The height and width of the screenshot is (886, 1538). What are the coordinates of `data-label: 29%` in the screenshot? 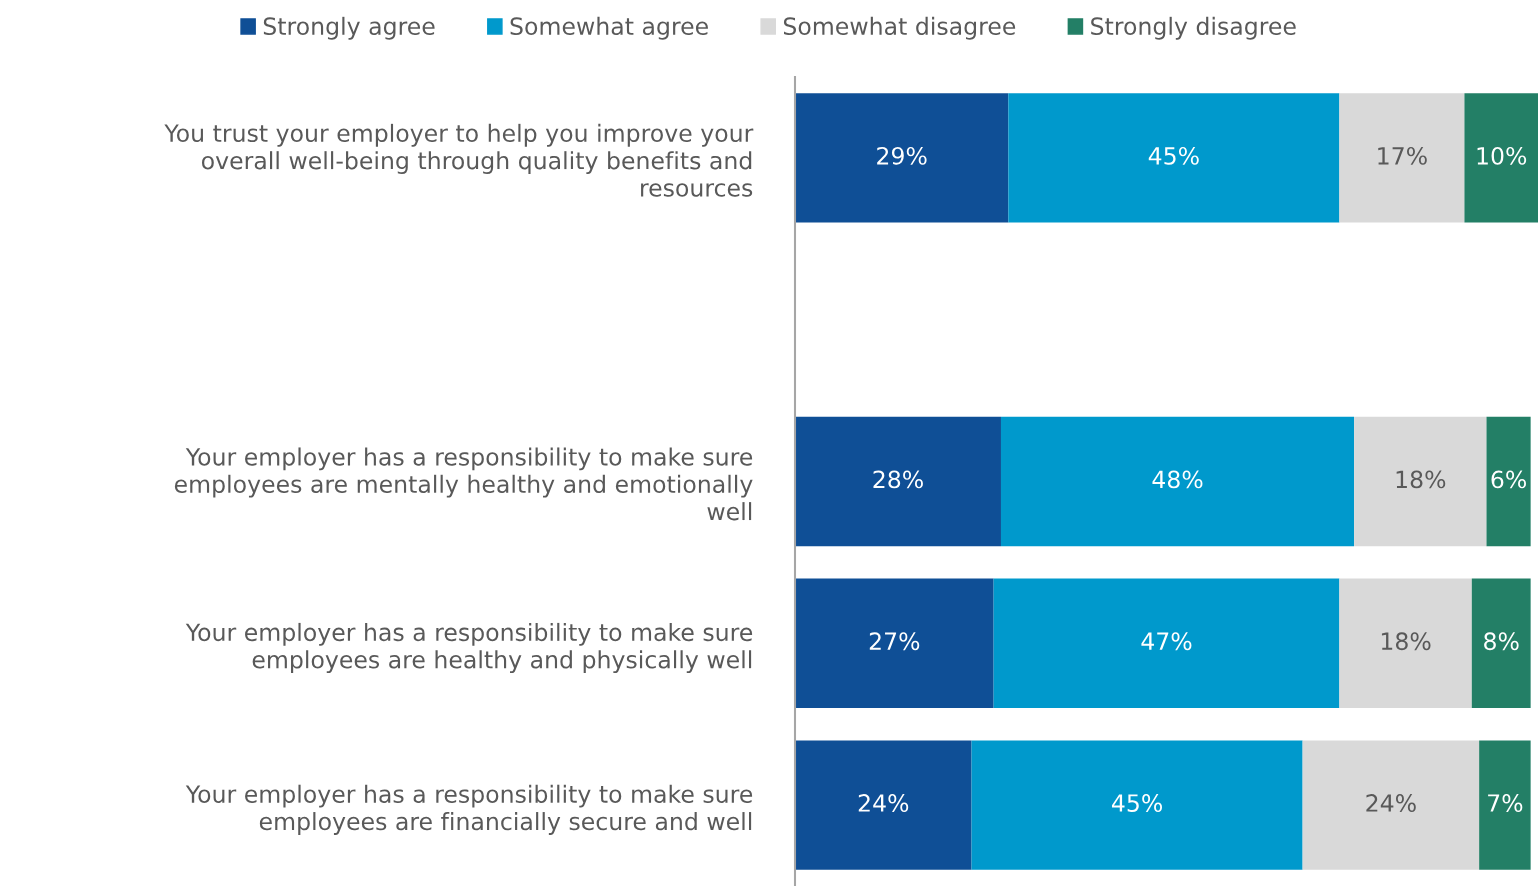 It's located at (902, 155).